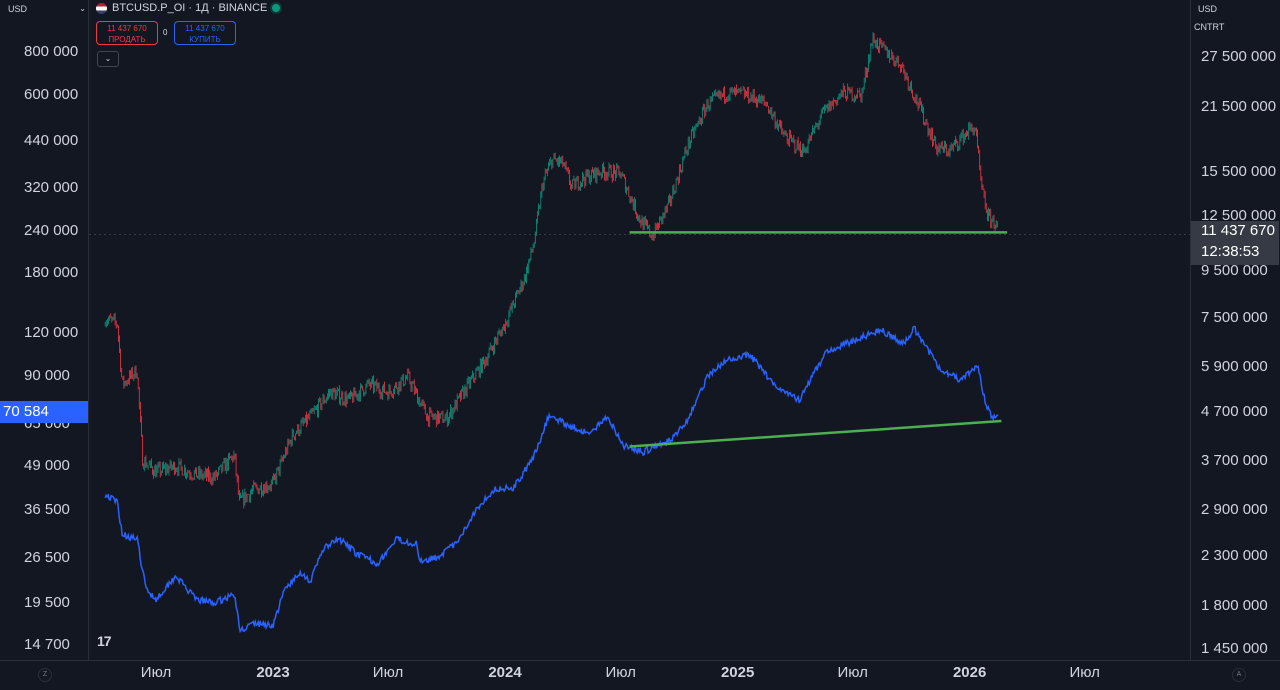 The width and height of the screenshot is (1280, 690). Describe the element at coordinates (45, 675) in the screenshot. I see `zoom-reset-button: Z` at that location.